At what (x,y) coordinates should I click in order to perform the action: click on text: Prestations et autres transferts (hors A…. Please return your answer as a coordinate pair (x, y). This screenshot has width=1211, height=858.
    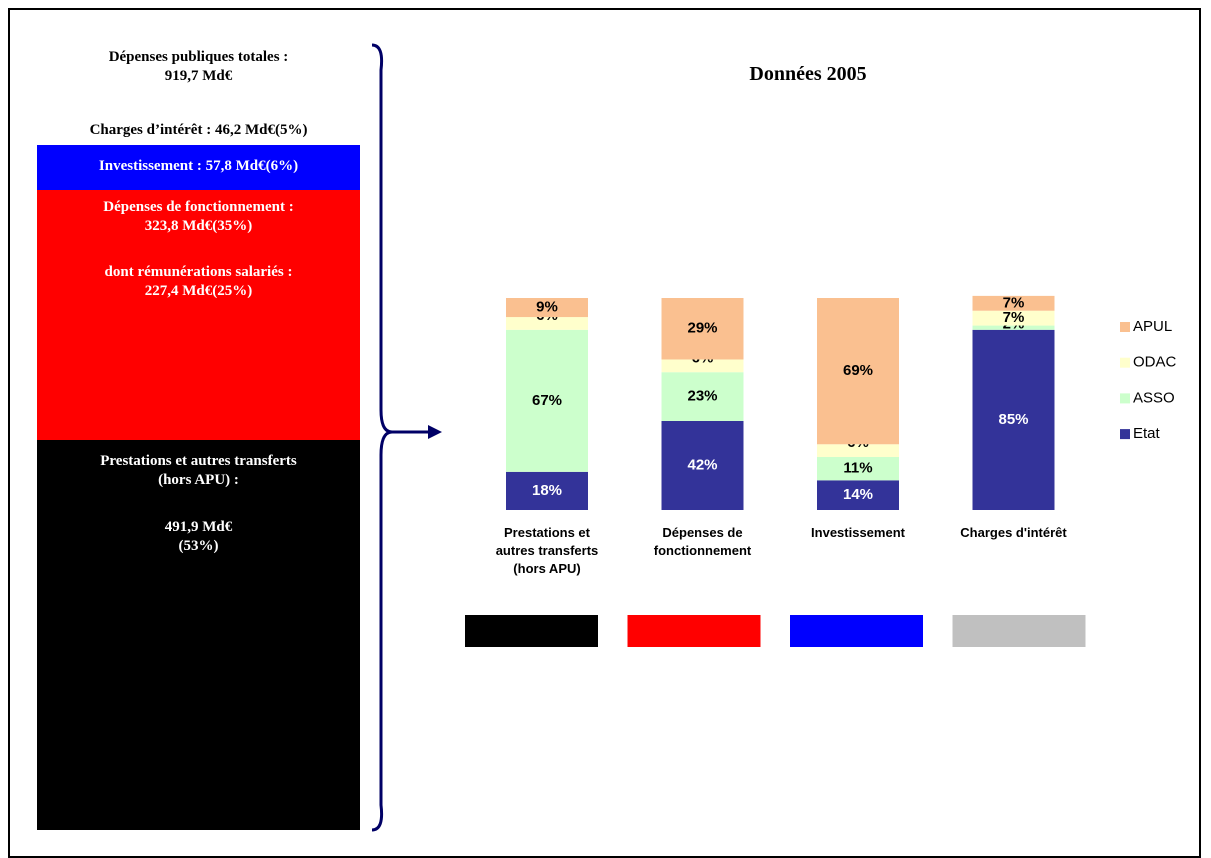
    Looking at the image, I should click on (198, 471).